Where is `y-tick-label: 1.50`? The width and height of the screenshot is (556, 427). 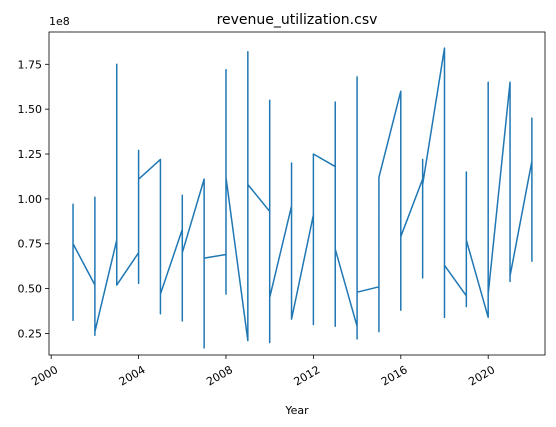 y-tick-label: 1.50 is located at coordinates (30, 109).